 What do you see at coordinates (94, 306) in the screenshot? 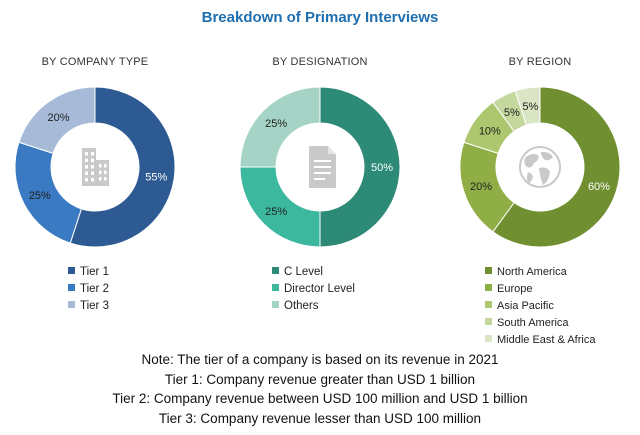
I see `legend-label: Tier 3` at bounding box center [94, 306].